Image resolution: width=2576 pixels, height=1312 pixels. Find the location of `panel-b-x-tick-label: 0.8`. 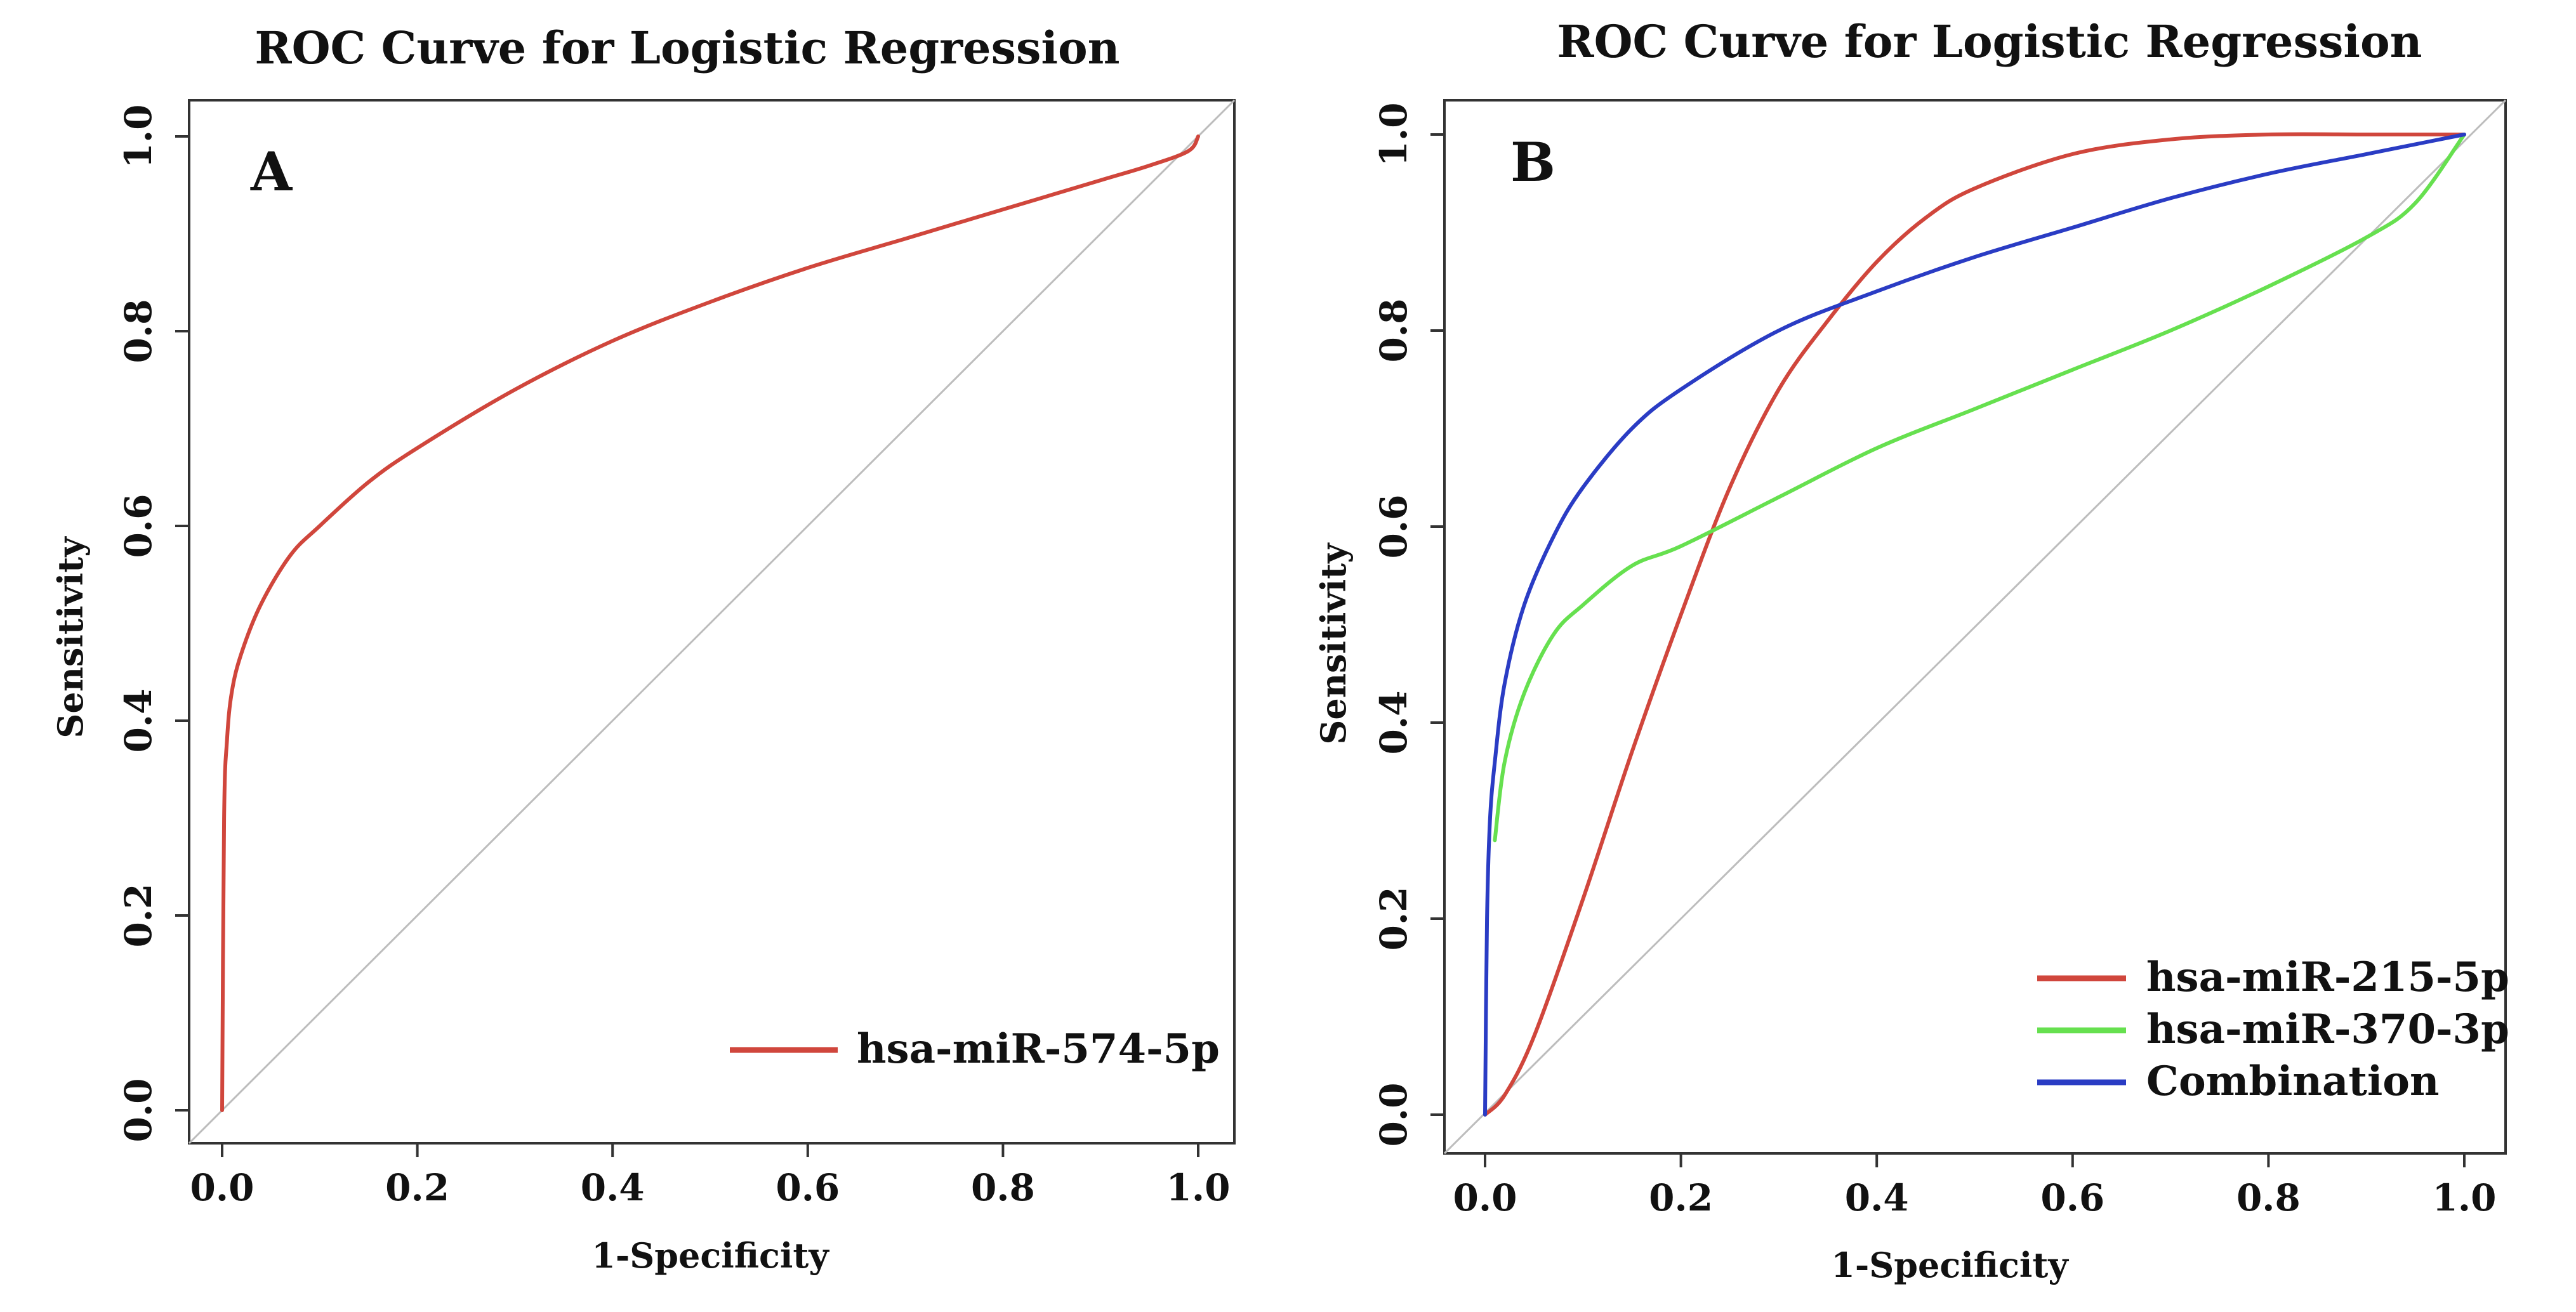

panel-b-x-tick-label: 0.8 is located at coordinates (2268, 1197).